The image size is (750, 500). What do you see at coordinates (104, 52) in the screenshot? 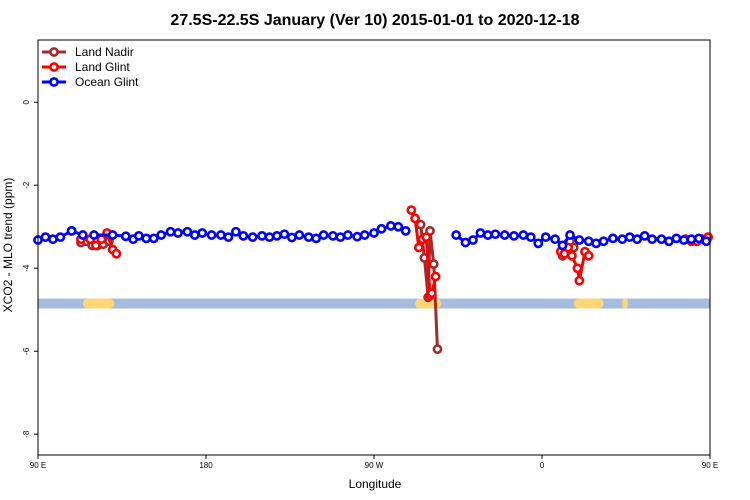
I see `legend-label-land-nadir: Land Nadir` at bounding box center [104, 52].